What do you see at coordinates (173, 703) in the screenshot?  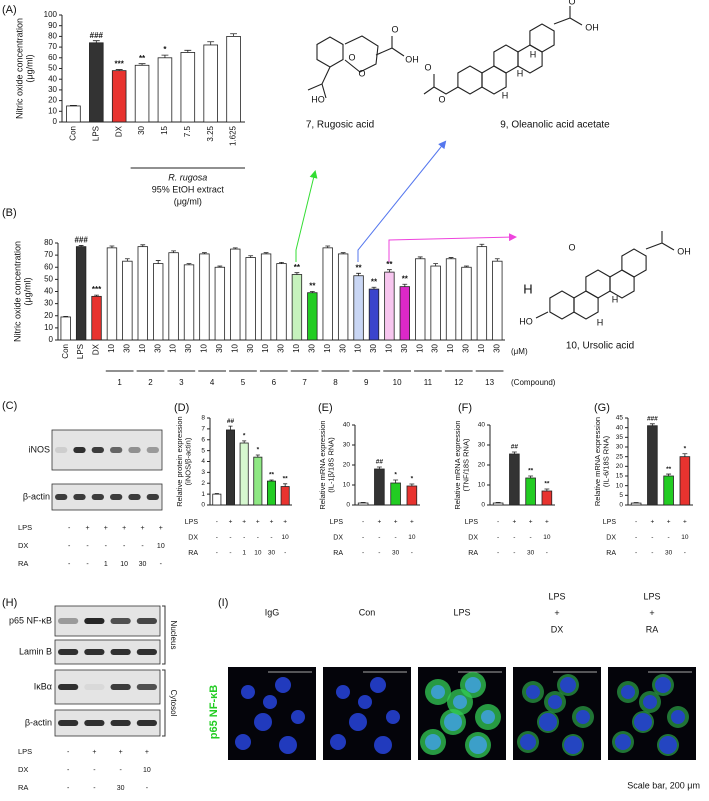 I see `fraction-label: Cytosol` at bounding box center [173, 703].